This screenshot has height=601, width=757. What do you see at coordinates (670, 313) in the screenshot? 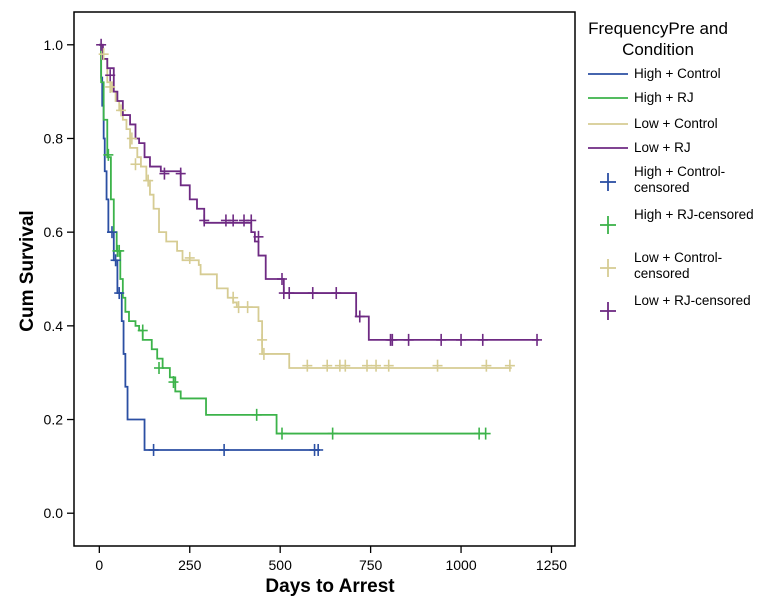
I see `legend-censor-item-3: Low + RJ-censored` at bounding box center [670, 313].